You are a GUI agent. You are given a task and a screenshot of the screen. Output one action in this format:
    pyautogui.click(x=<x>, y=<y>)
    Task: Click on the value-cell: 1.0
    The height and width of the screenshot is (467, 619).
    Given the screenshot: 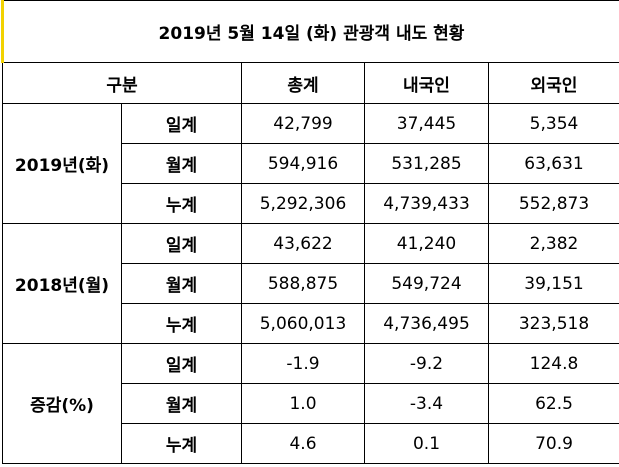 What is the action you would take?
    pyautogui.click(x=303, y=403)
    